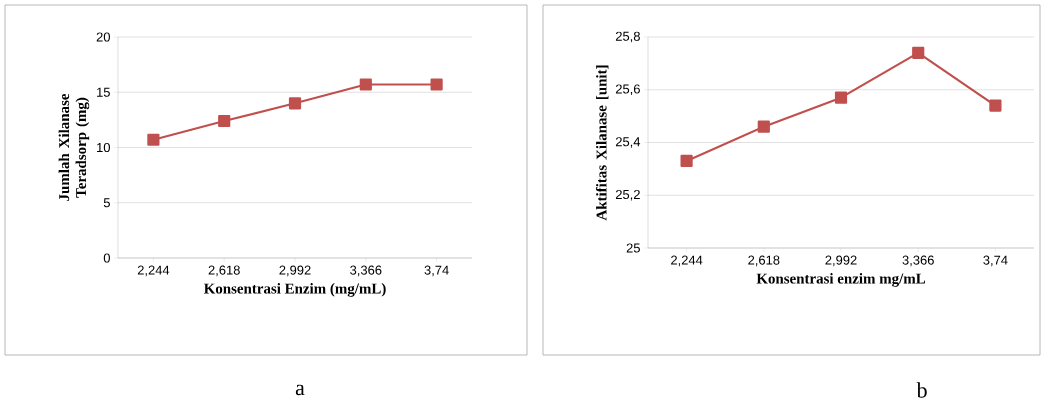 This screenshot has height=401, width=1046. What do you see at coordinates (300, 390) in the screenshot?
I see `text: a` at bounding box center [300, 390].